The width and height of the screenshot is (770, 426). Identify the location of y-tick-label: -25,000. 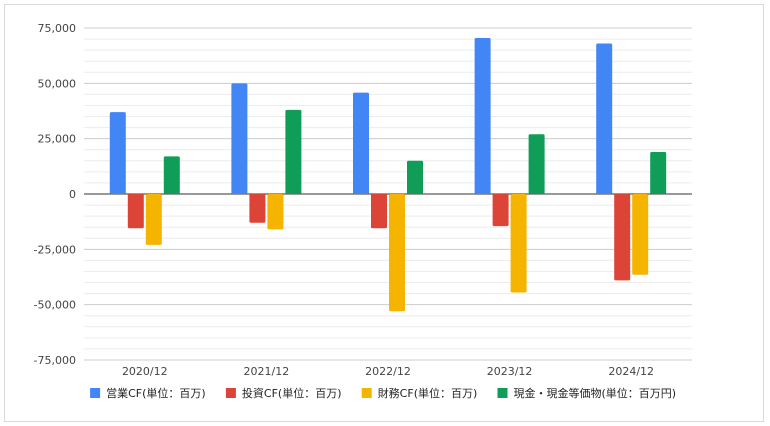
(55, 249).